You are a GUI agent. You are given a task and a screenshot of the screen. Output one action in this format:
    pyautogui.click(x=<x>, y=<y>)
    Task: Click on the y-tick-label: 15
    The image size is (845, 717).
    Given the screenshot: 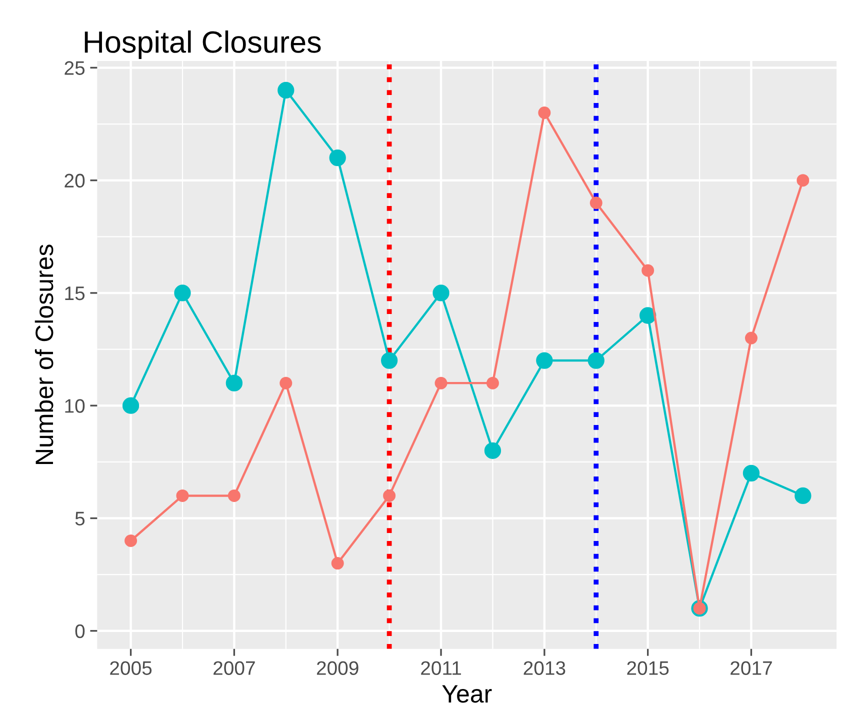 What is the action you would take?
    pyautogui.click(x=75, y=293)
    